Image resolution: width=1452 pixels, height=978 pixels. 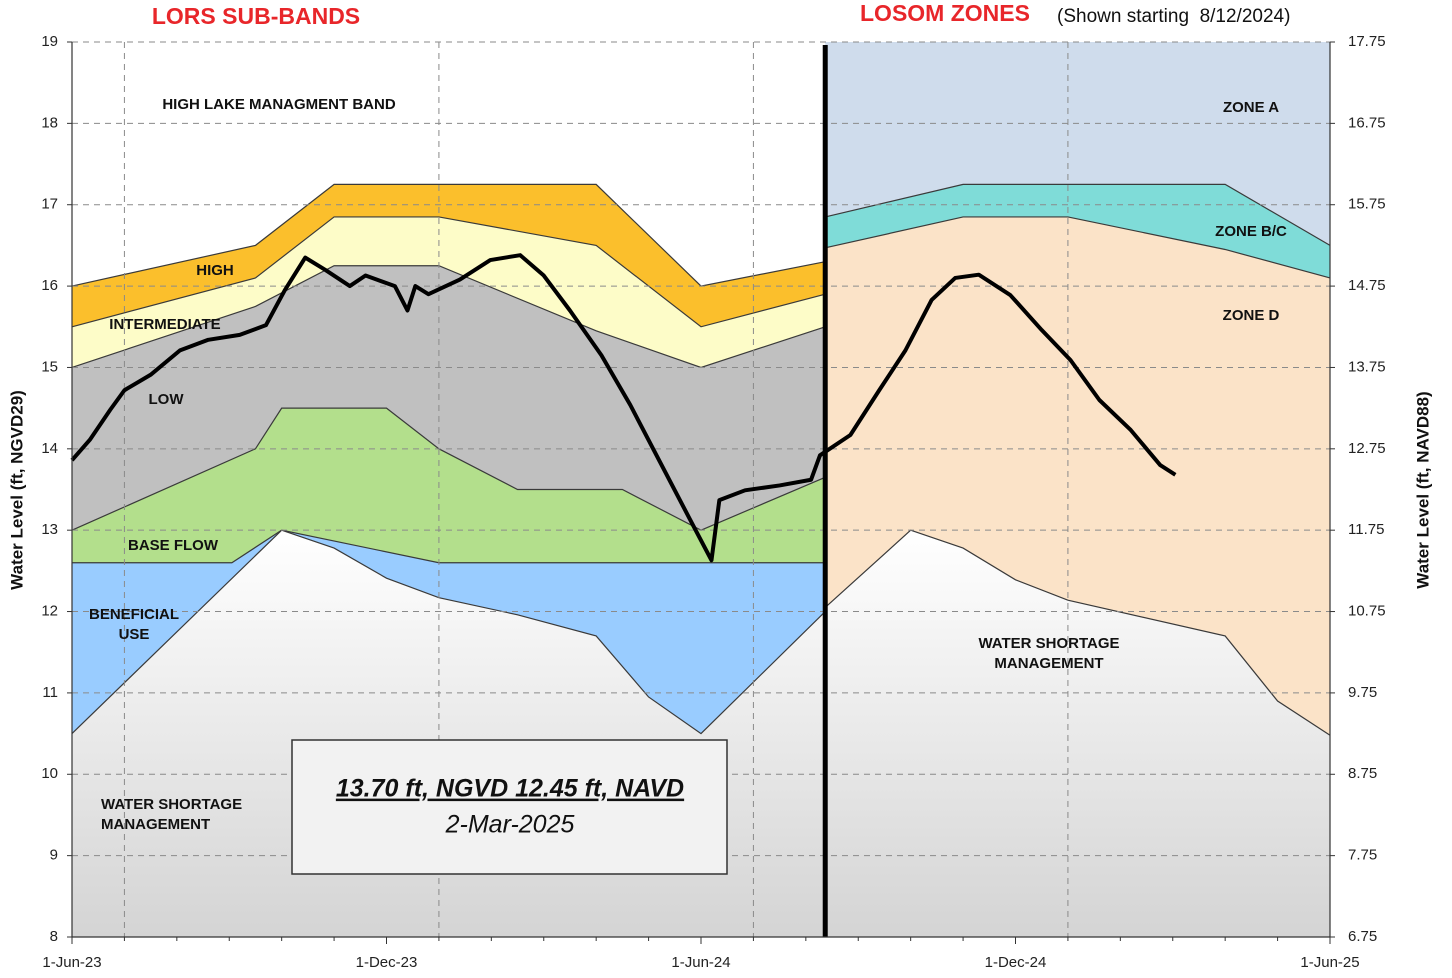 I want to click on x-tick-label: 1-Dec-23, so click(x=387, y=962).